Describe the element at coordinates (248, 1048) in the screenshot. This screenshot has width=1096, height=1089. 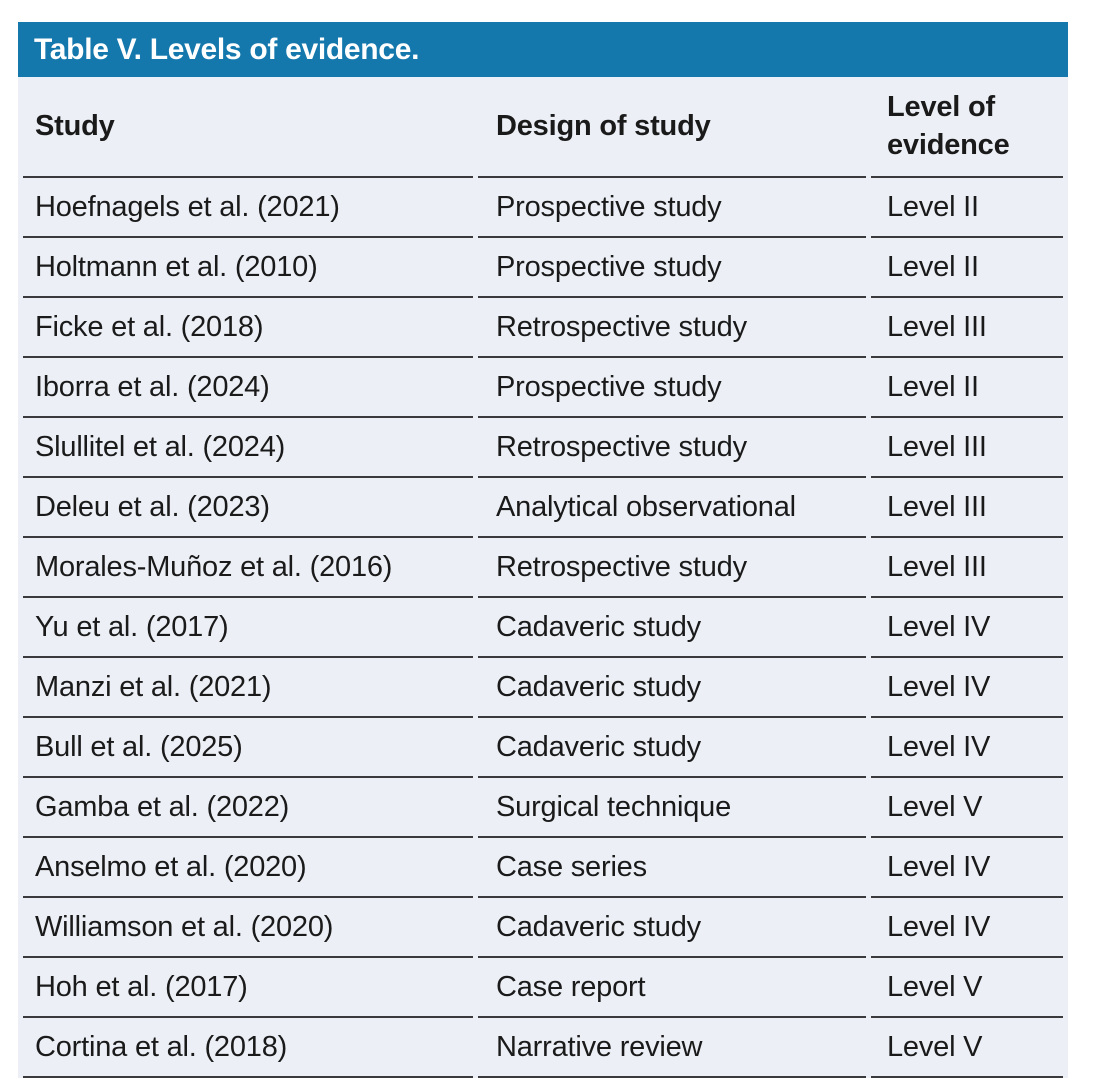
I see `cell-study: Cortina et al. (2018)` at that location.